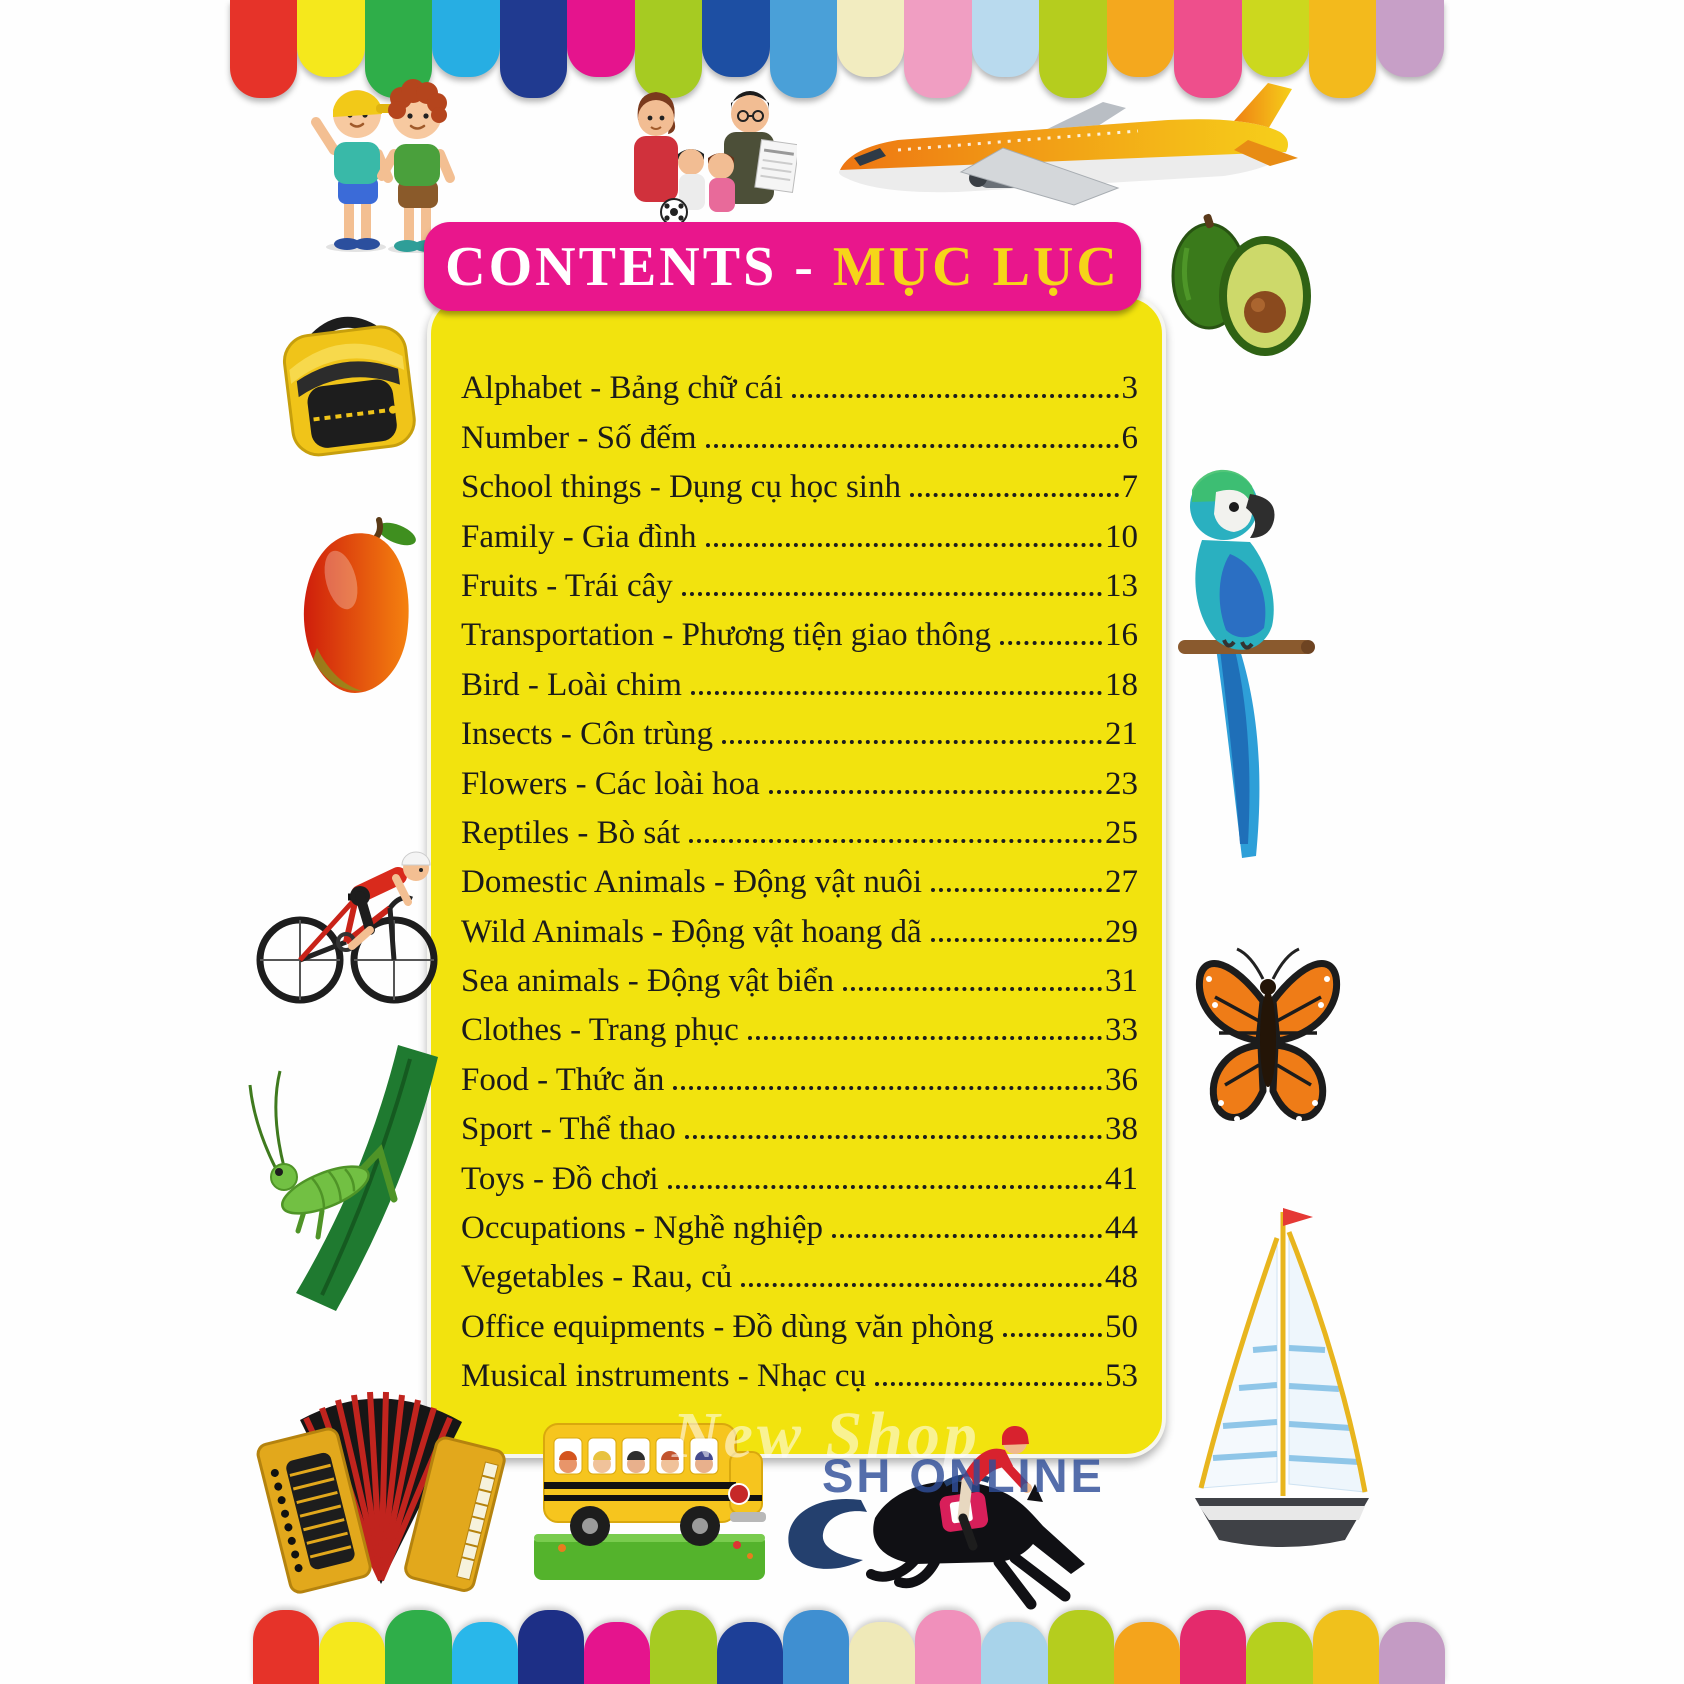  I want to click on toc-row-page-number: 31, so click(1121, 981).